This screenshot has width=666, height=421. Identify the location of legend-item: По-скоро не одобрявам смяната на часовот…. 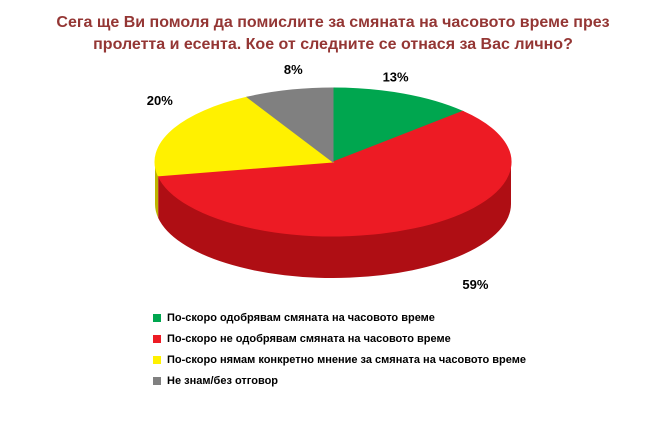
(339, 339).